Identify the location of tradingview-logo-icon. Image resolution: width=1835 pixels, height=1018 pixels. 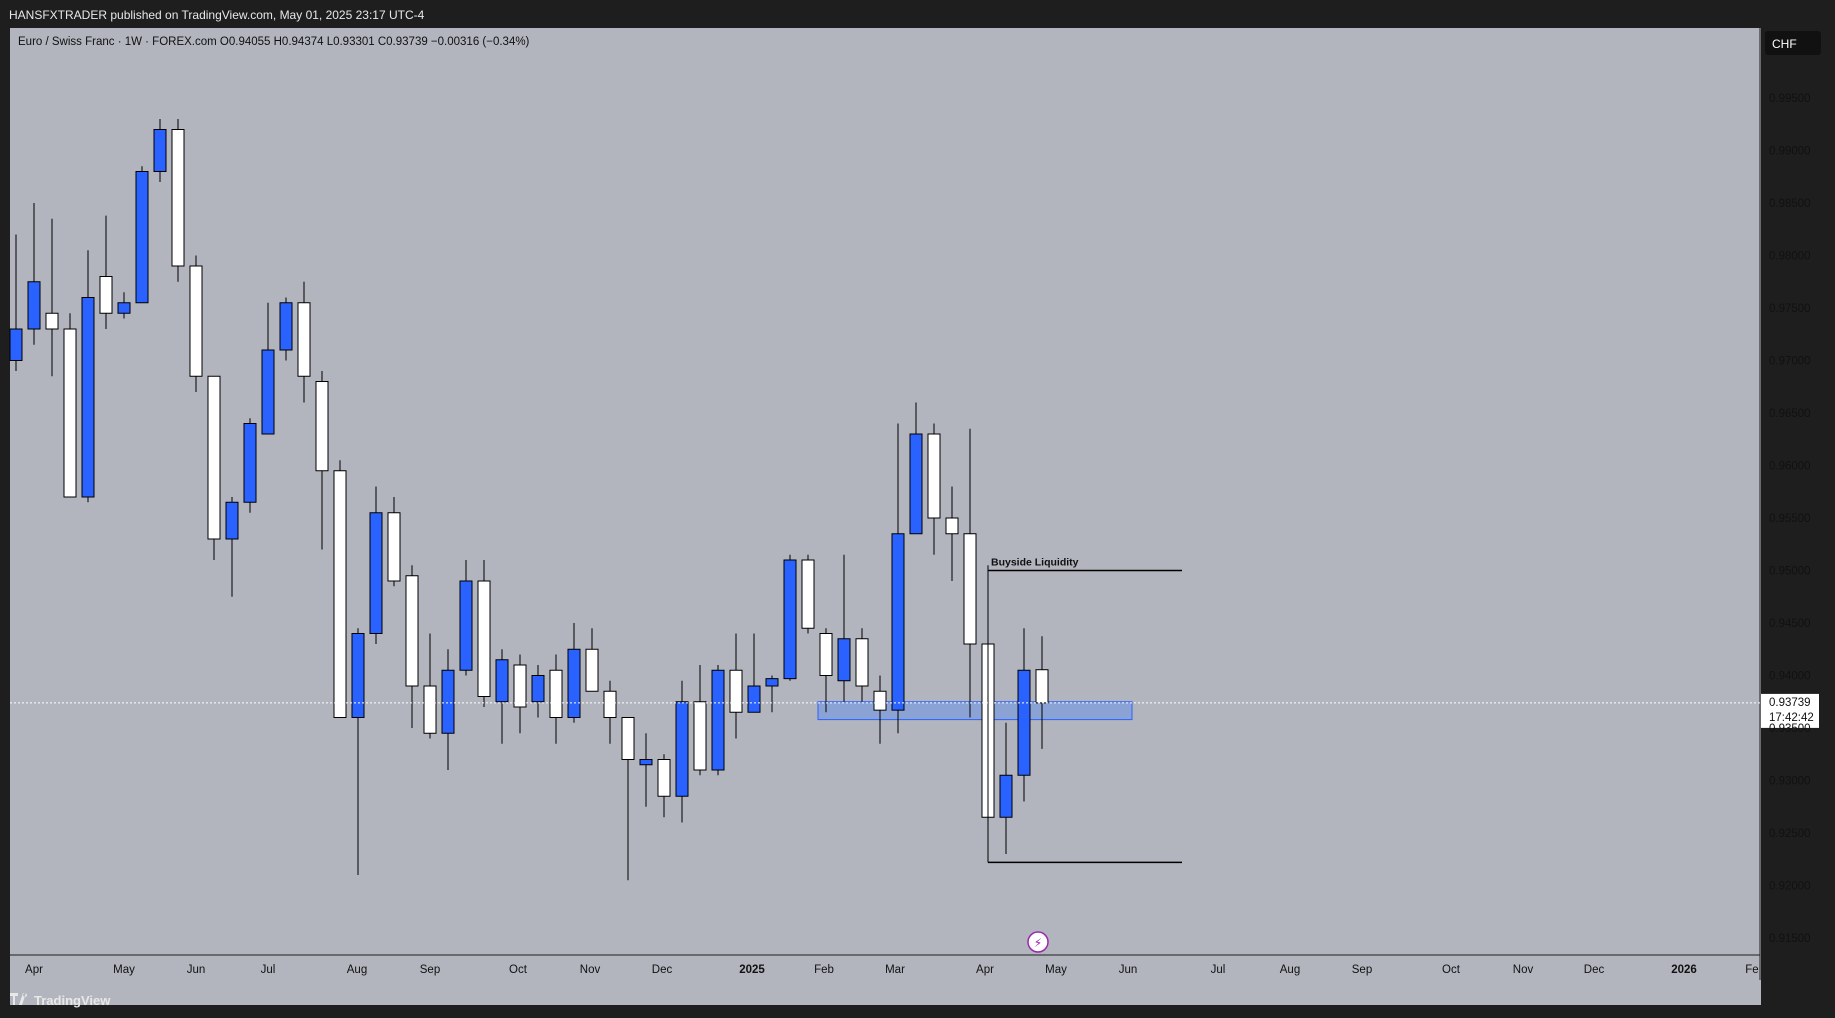
(20, 1000).